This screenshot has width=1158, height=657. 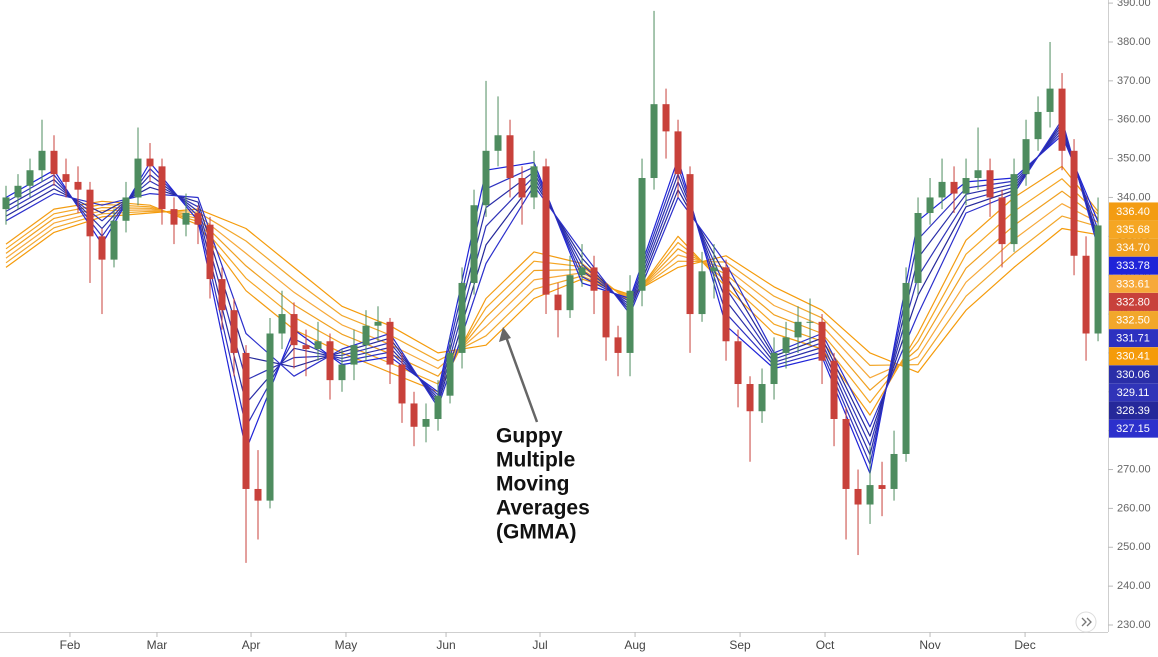 What do you see at coordinates (825, 645) in the screenshot?
I see `x-tick-label: Oct` at bounding box center [825, 645].